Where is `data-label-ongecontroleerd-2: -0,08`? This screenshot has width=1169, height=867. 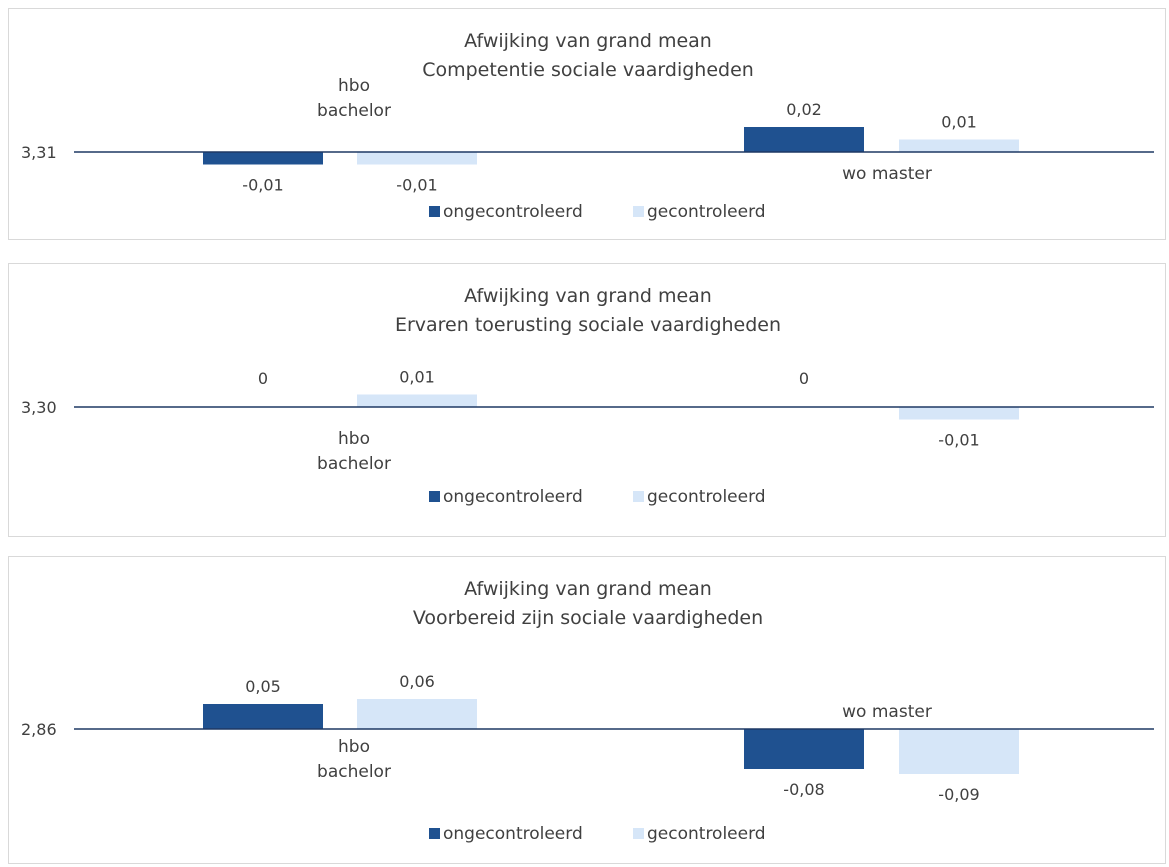 data-label-ongecontroleerd-2: -0,08 is located at coordinates (803, 789).